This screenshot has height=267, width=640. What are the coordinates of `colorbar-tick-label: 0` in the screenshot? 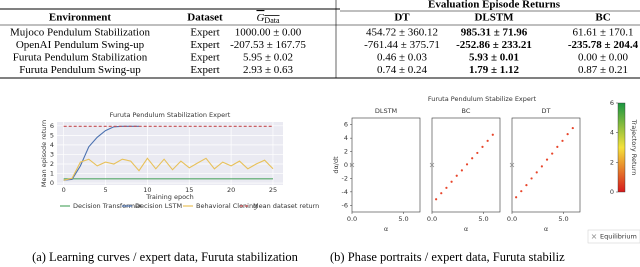 It's located at (612, 192).